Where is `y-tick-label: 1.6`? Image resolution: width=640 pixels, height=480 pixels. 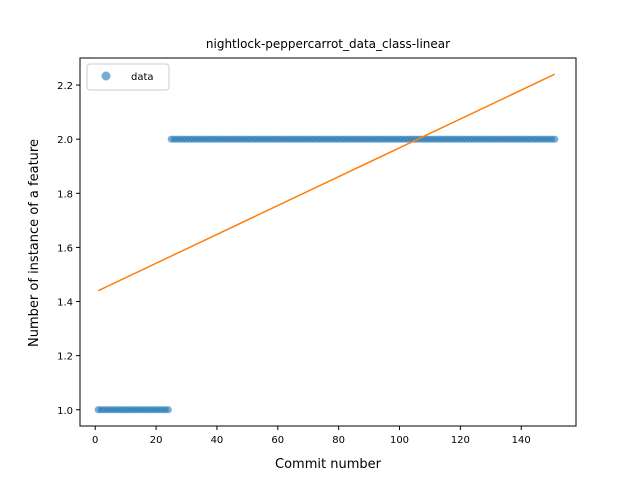
y-tick-label: 1.6 is located at coordinates (65, 248).